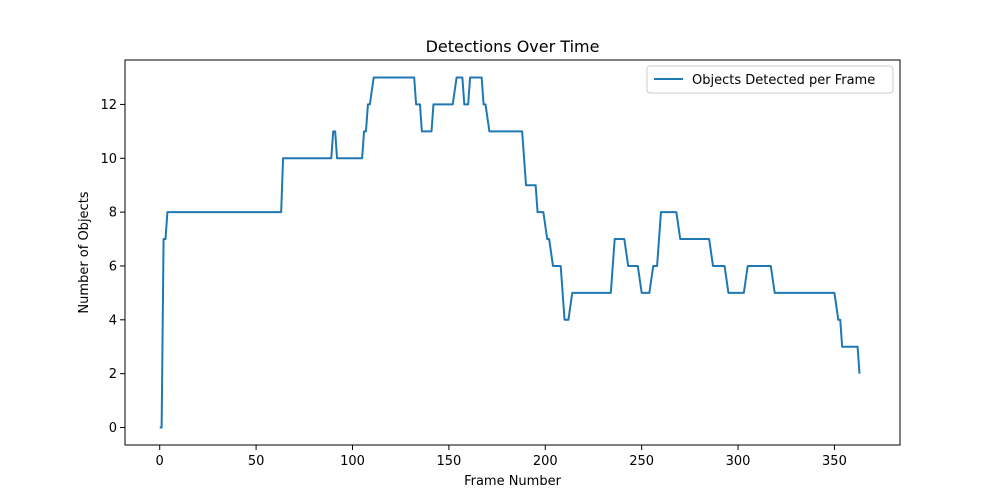  Describe the element at coordinates (513, 481) in the screenshot. I see `x-axis-label: Frame Number` at that location.